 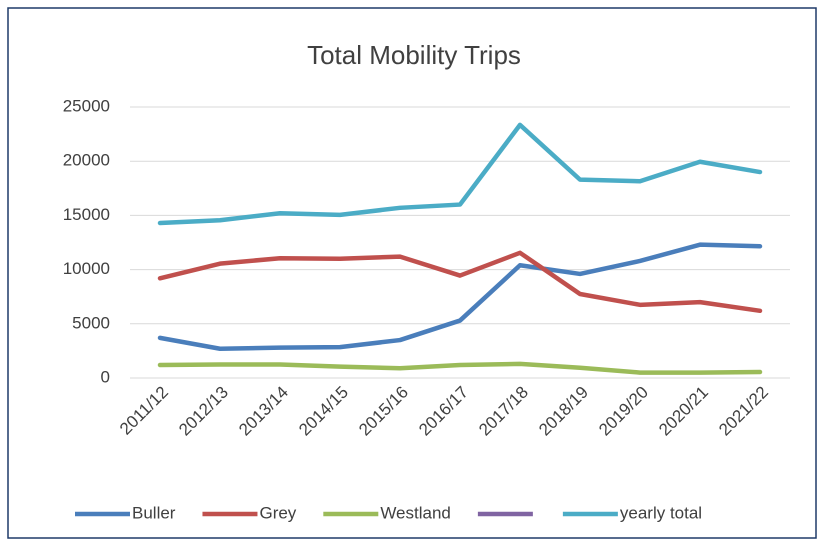 I want to click on legend-label: Buller, so click(x=154, y=512).